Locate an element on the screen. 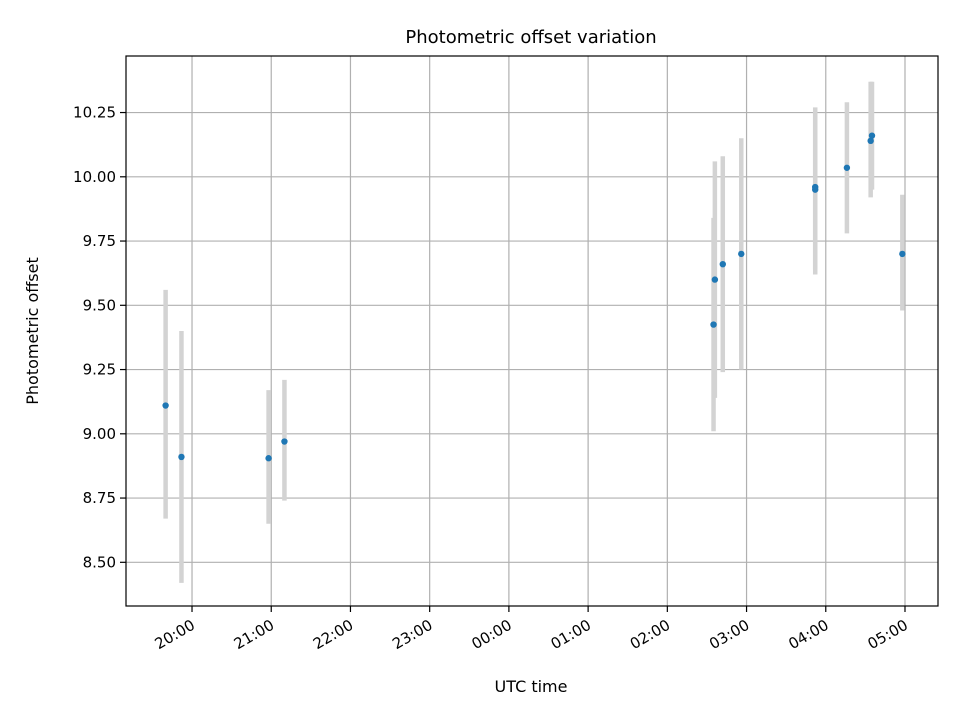 The image size is (960, 720). y-axis-ticks: 8.50 8.75 9.00 9.25 9.50 9.75 10.00 10.25 is located at coordinates (99, 337).